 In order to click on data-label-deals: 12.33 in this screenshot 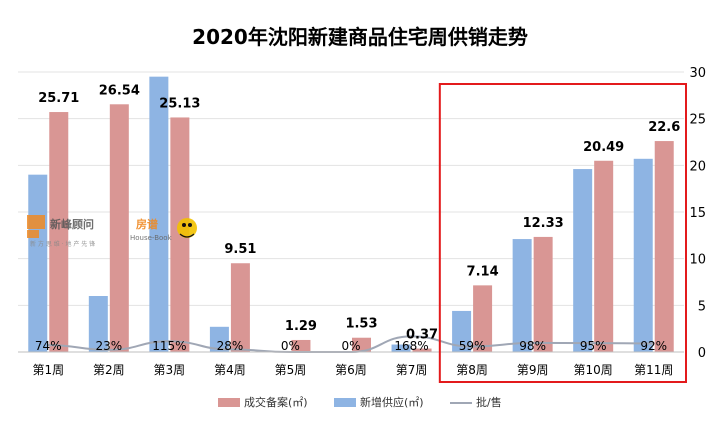, I will do `click(543, 223)`.